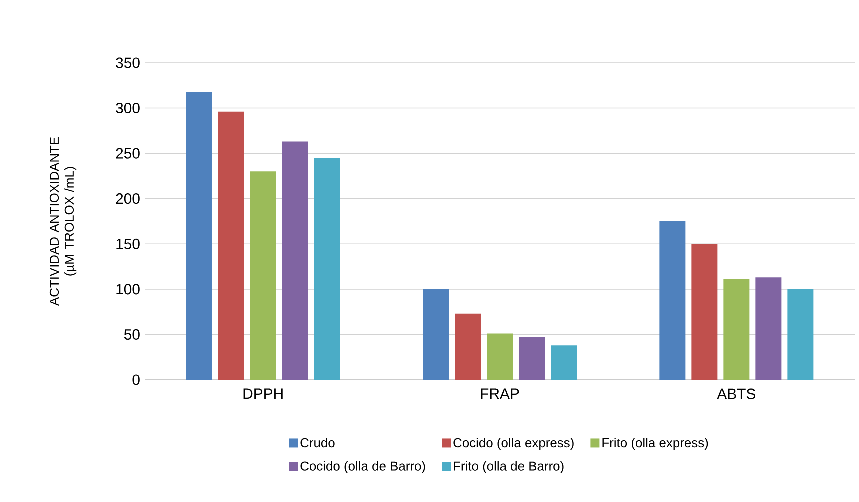 The image size is (859, 502). What do you see at coordinates (132, 334) in the screenshot?
I see `y-tick-label: 50` at bounding box center [132, 334].